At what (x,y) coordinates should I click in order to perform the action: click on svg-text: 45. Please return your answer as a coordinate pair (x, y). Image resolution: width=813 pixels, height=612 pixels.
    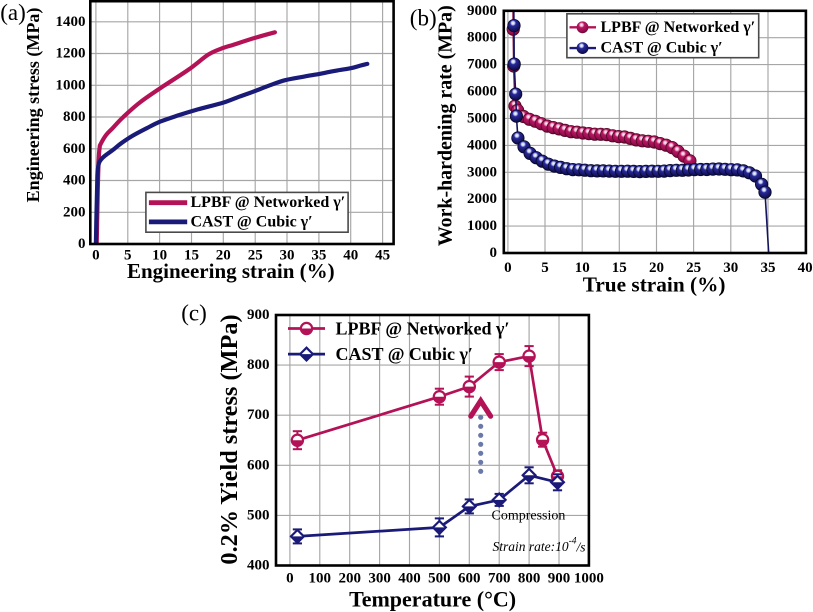
    Looking at the image, I should click on (382, 256).